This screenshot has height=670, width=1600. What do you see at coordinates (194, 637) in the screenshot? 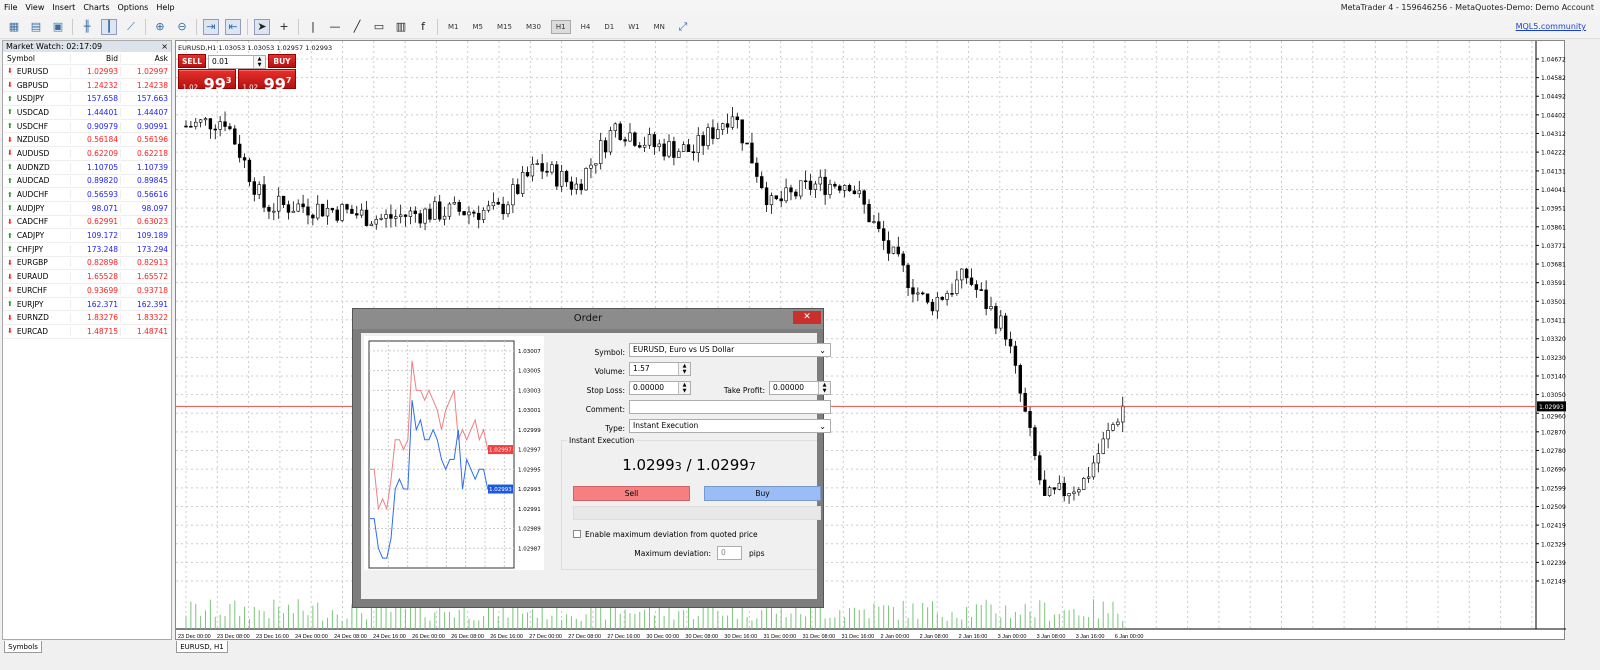
I see `time-tick-label: 23 Dec 00:00` at bounding box center [194, 637].